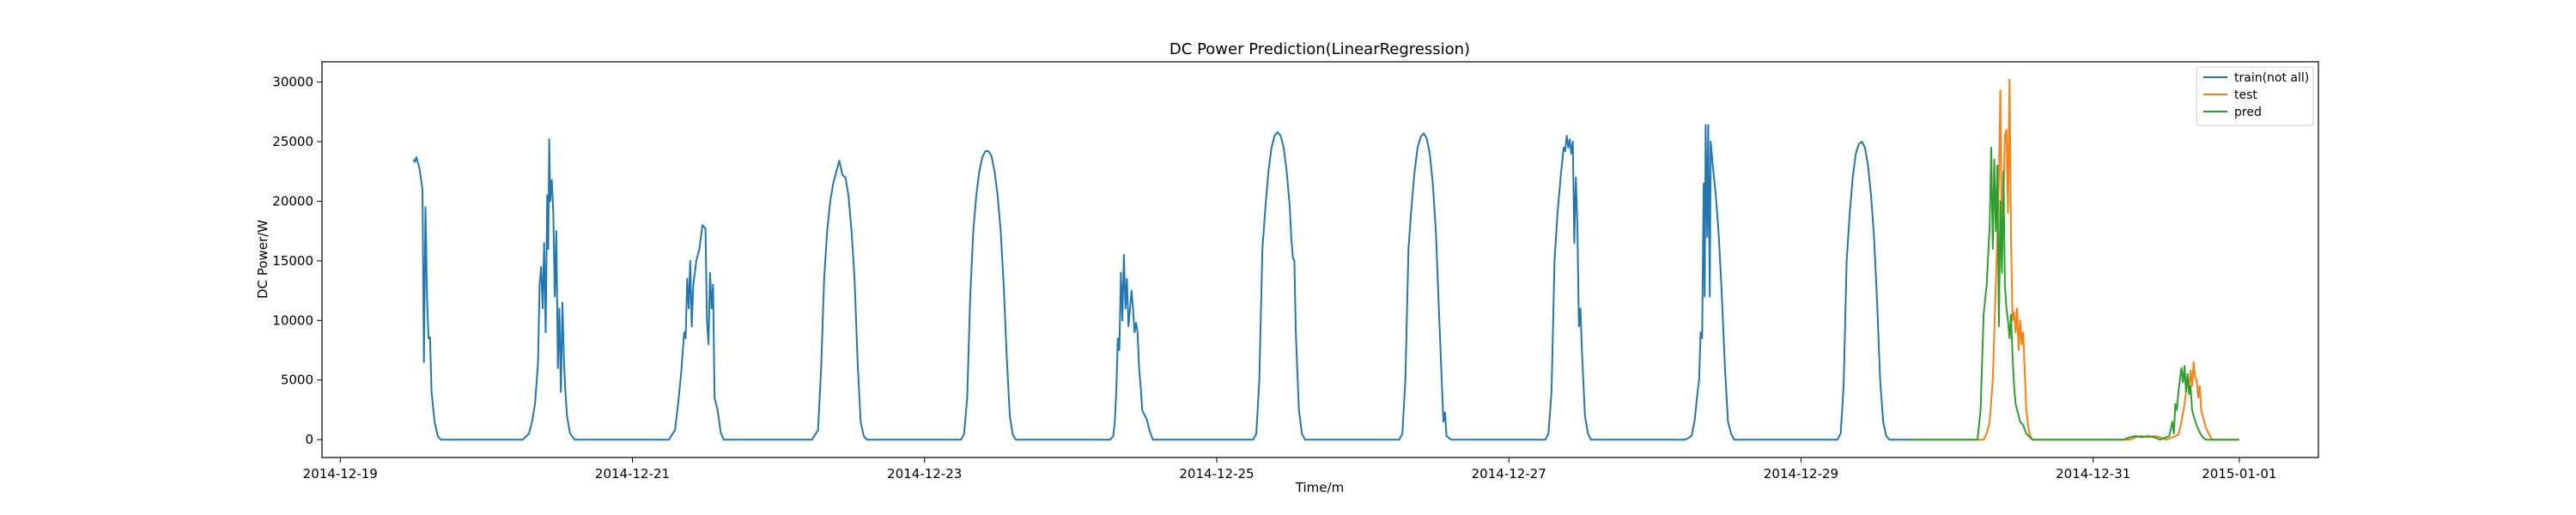 This screenshot has width=2576, height=515. Describe the element at coordinates (1801, 474) in the screenshot. I see `x-tick-label: 2014-12-29` at that location.